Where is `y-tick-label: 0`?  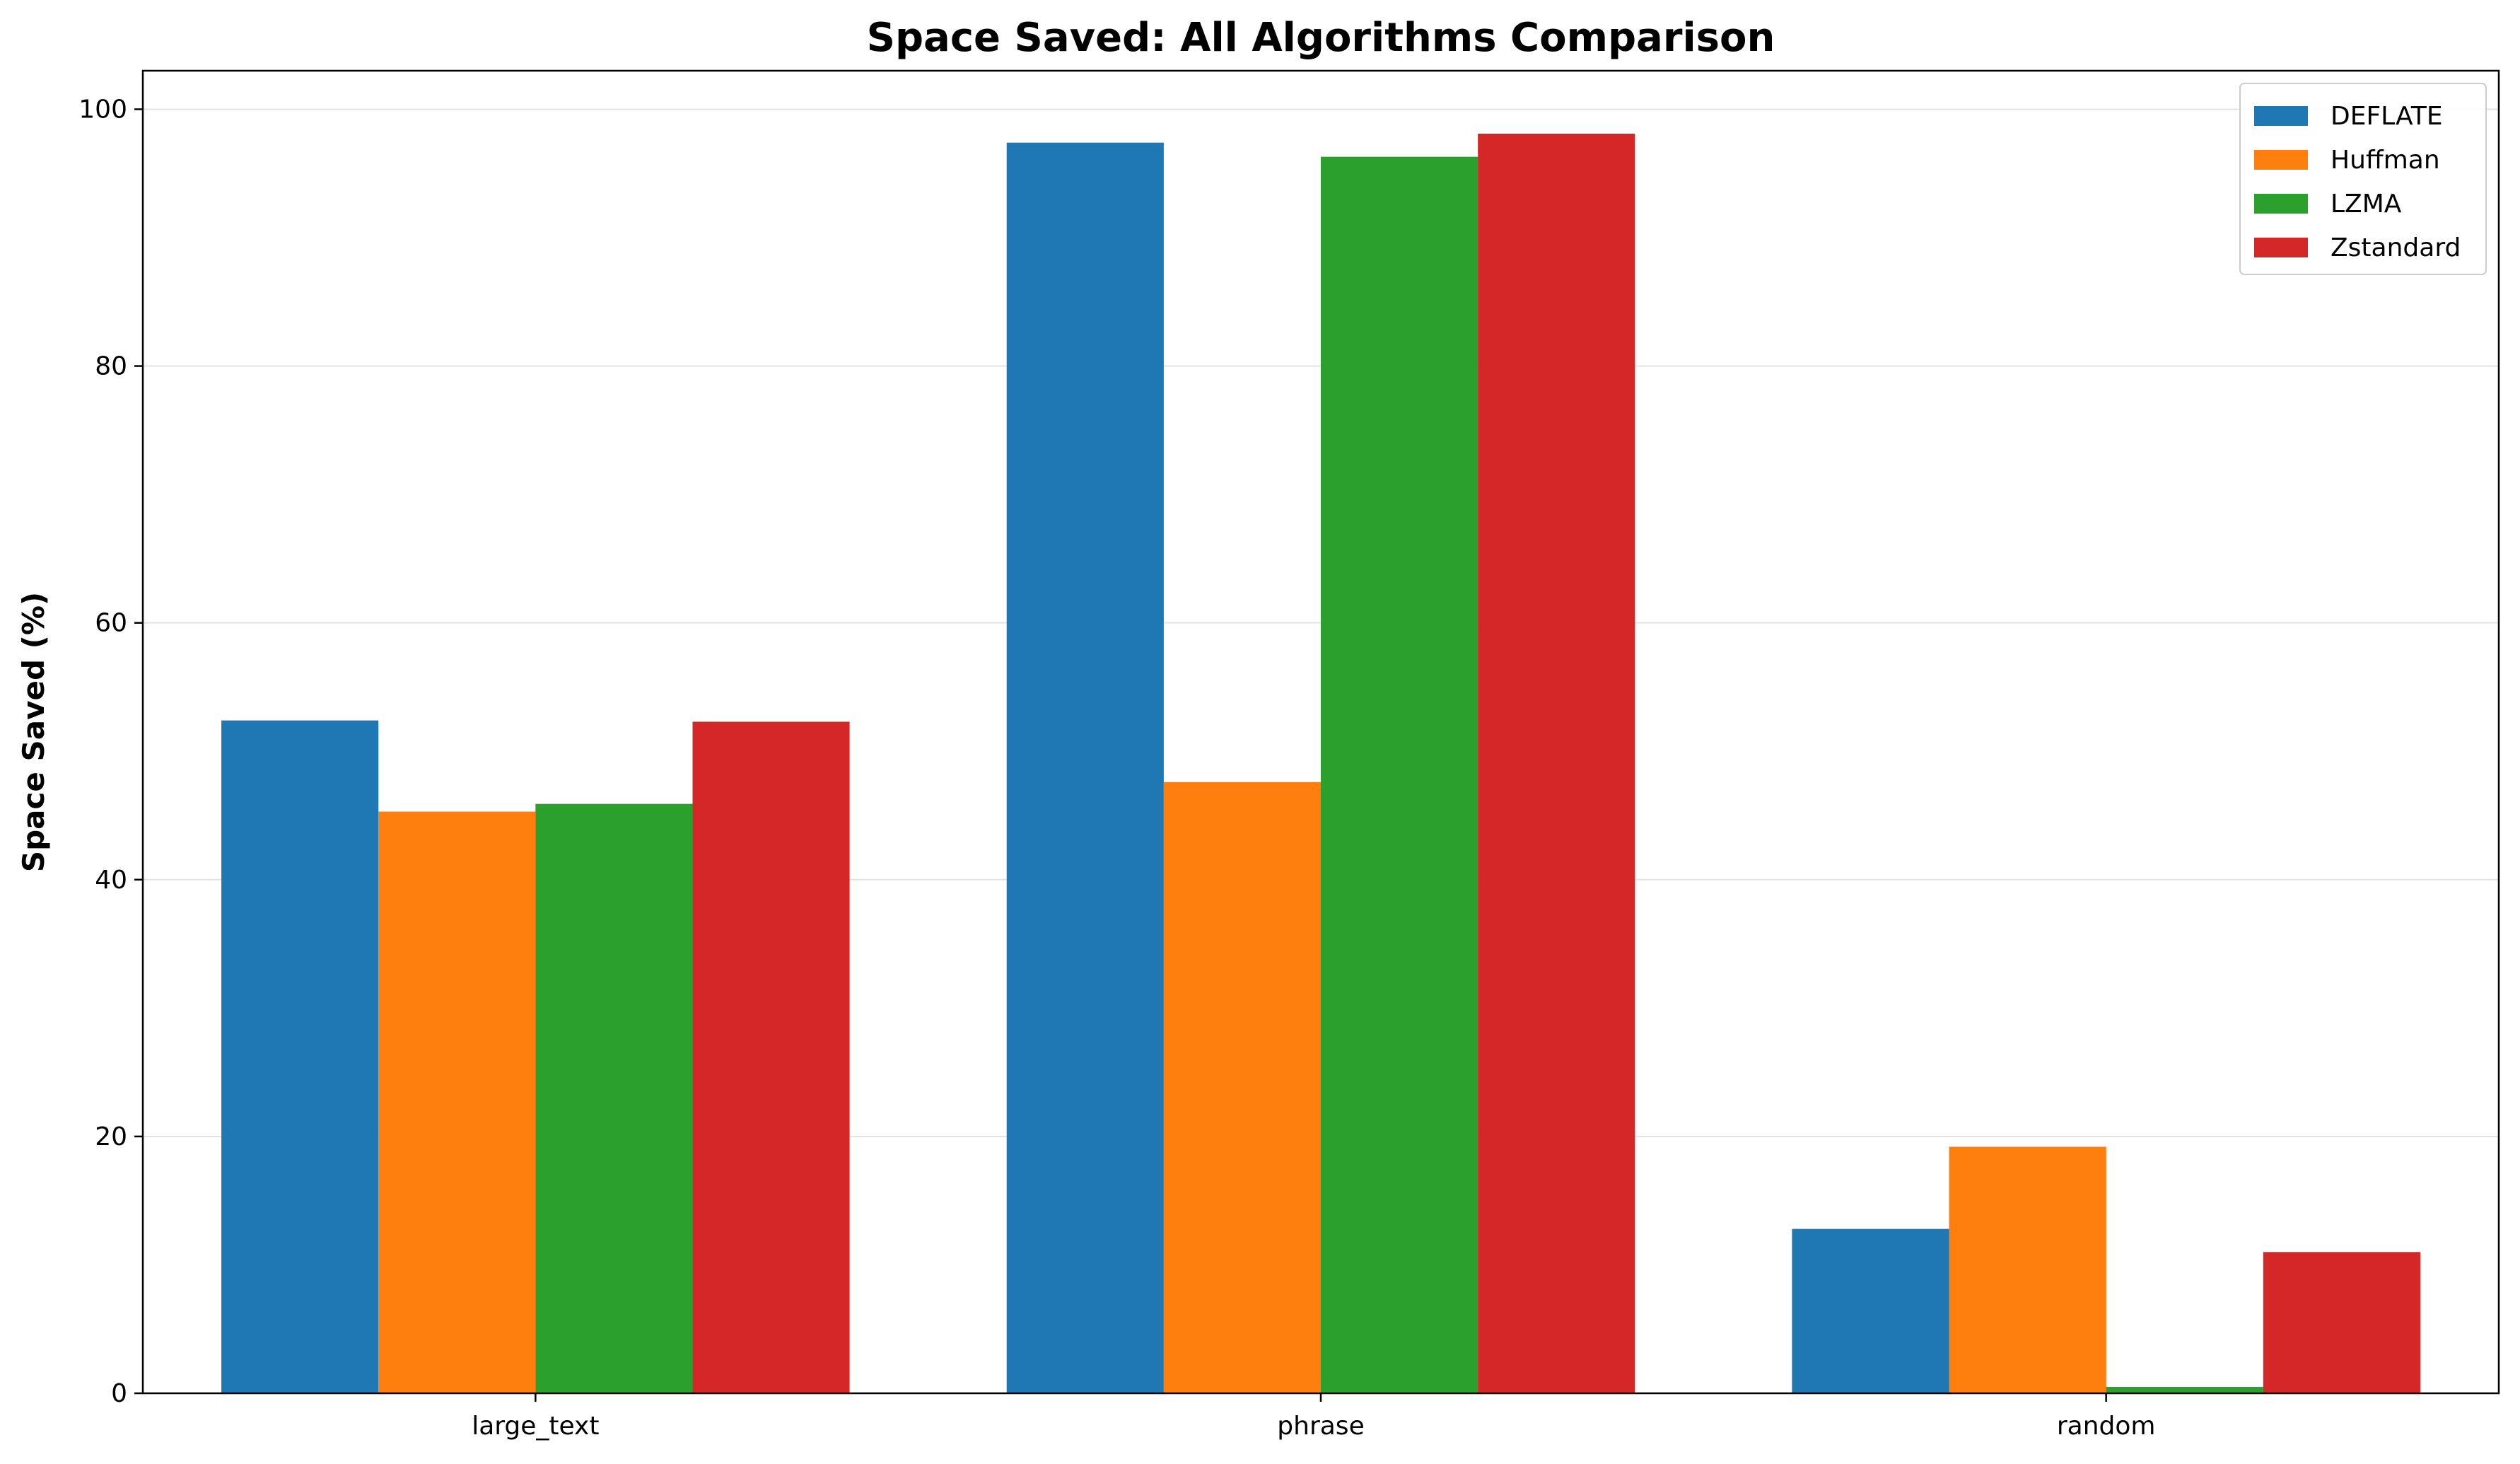 y-tick-label: 0 is located at coordinates (119, 1393).